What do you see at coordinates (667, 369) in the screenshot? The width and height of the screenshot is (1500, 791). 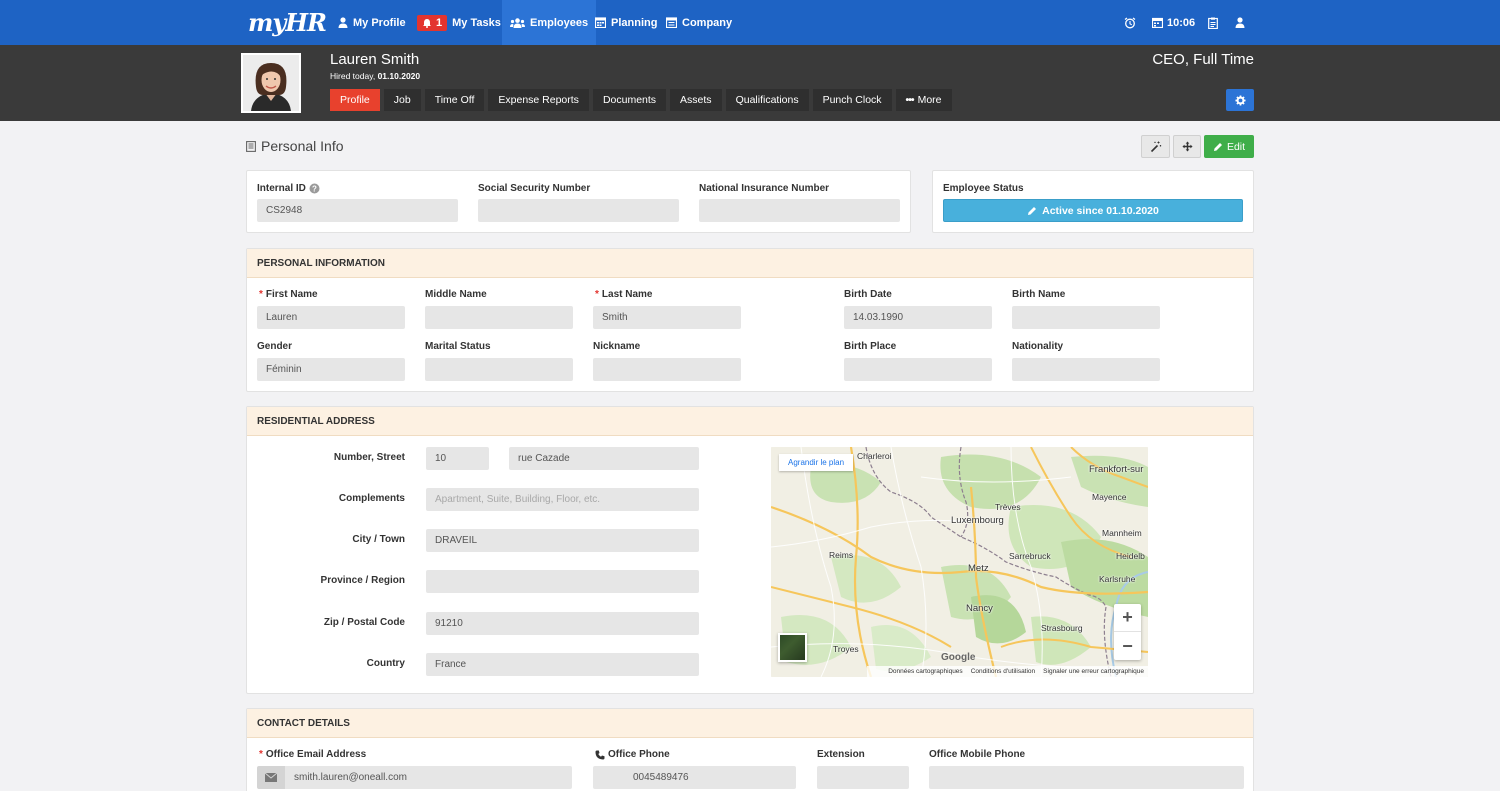 I see `nickname-field` at bounding box center [667, 369].